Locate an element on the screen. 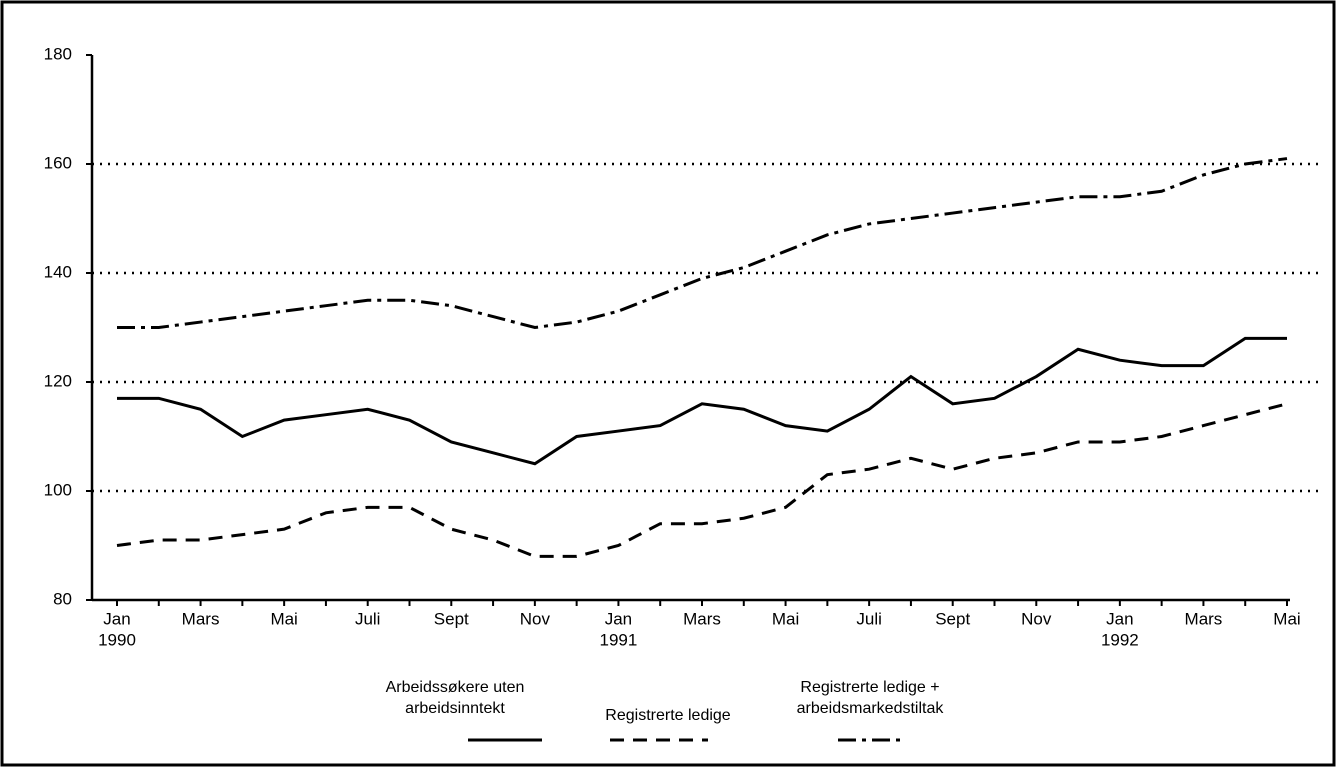  series-line is located at coordinates (702, 401).